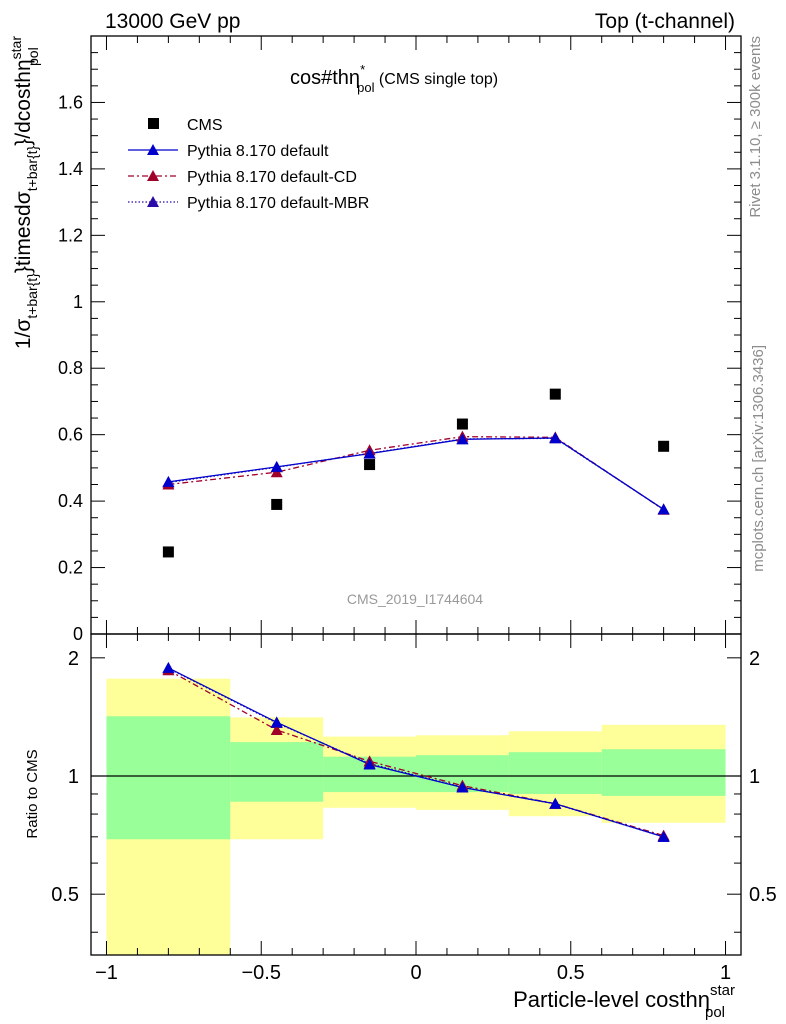 This screenshot has width=786, height=1024. Describe the element at coordinates (70, 368) in the screenshot. I see `main-ytick-label: 0.8` at that location.